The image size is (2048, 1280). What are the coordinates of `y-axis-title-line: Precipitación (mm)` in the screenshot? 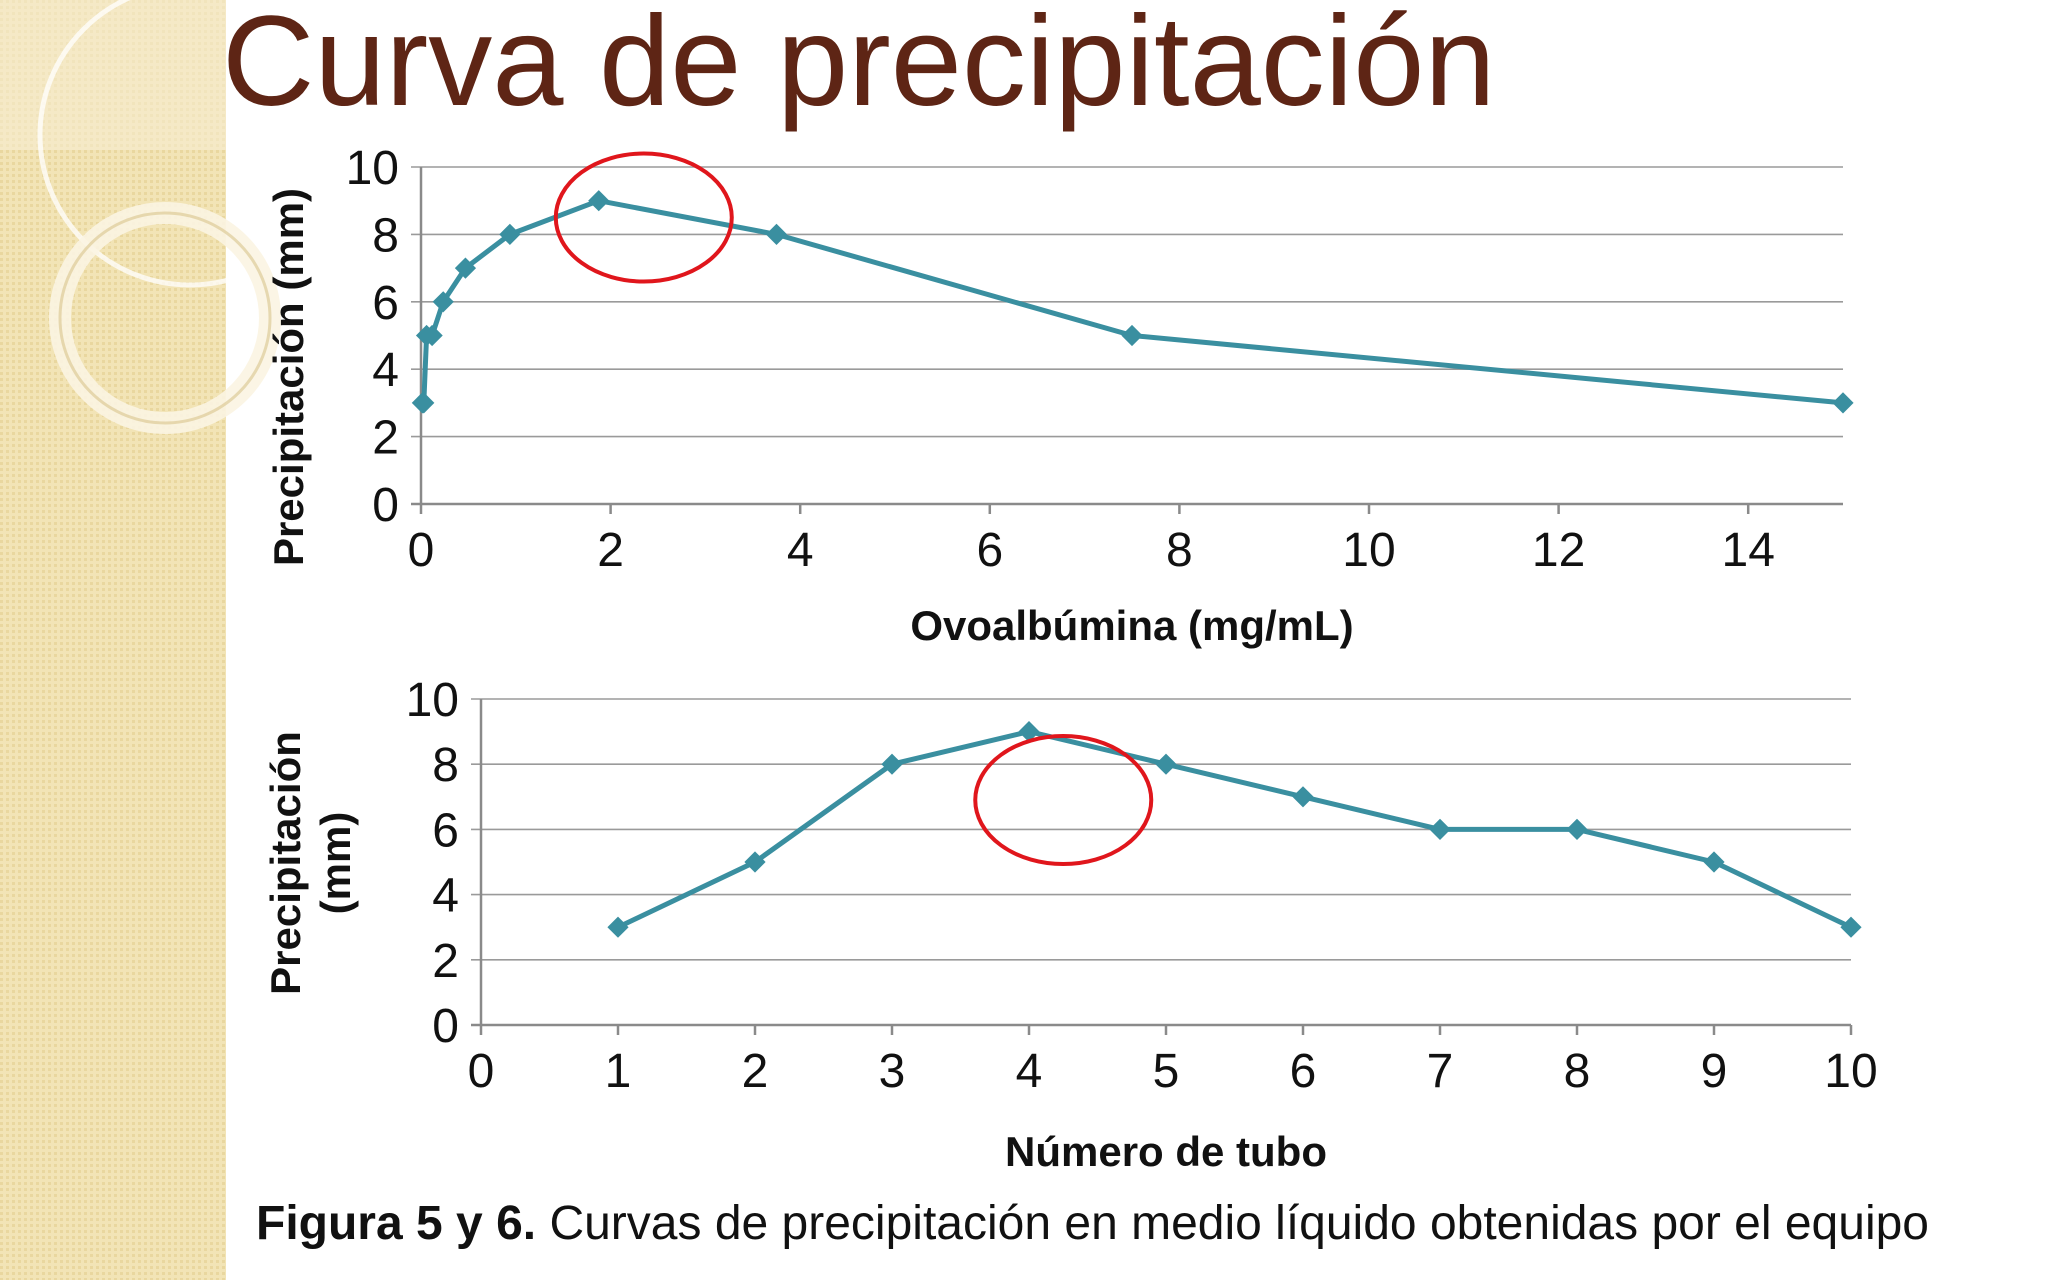 It's located at (288, 377).